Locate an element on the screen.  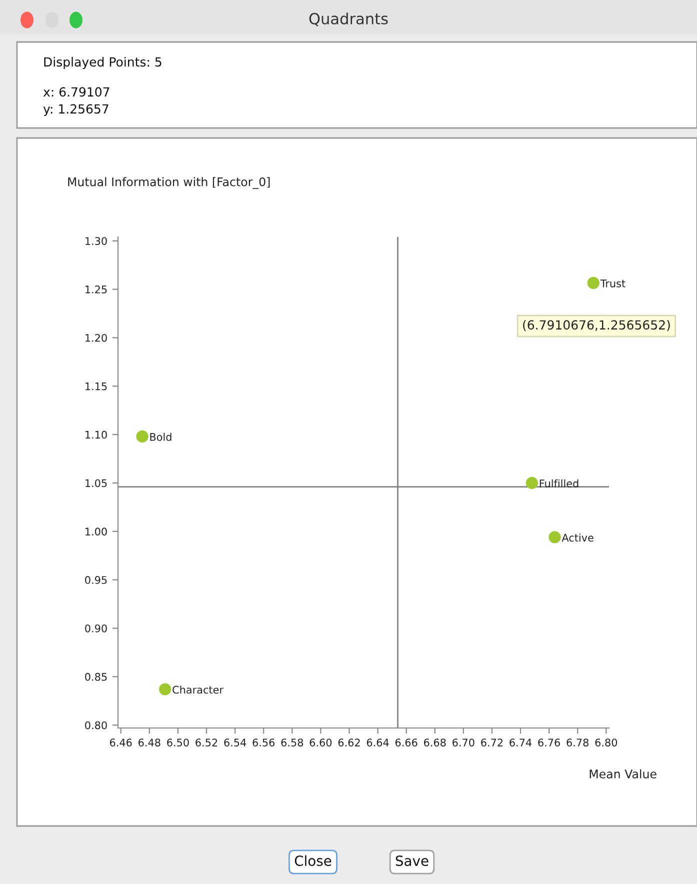
x-tick-label: 6.70 is located at coordinates (463, 742).